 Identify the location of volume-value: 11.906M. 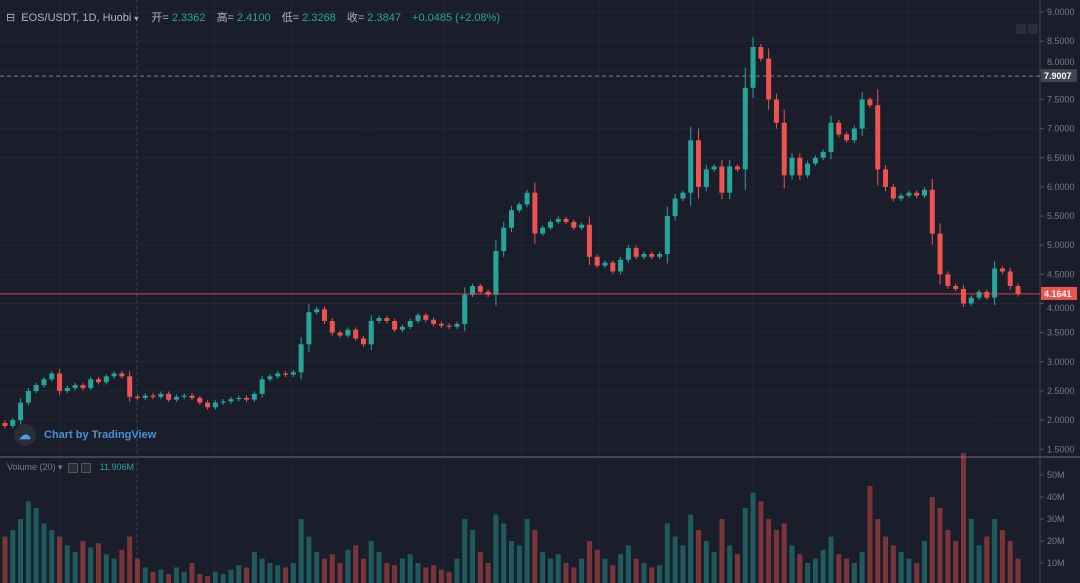
(116, 467).